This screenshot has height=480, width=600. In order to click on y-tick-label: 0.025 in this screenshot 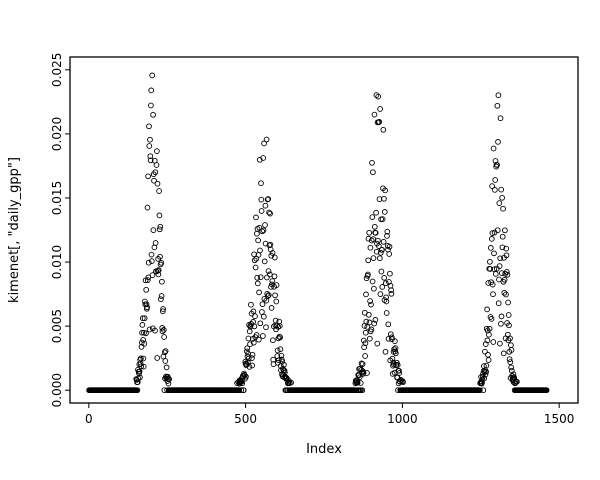, I will do `click(57, 70)`.